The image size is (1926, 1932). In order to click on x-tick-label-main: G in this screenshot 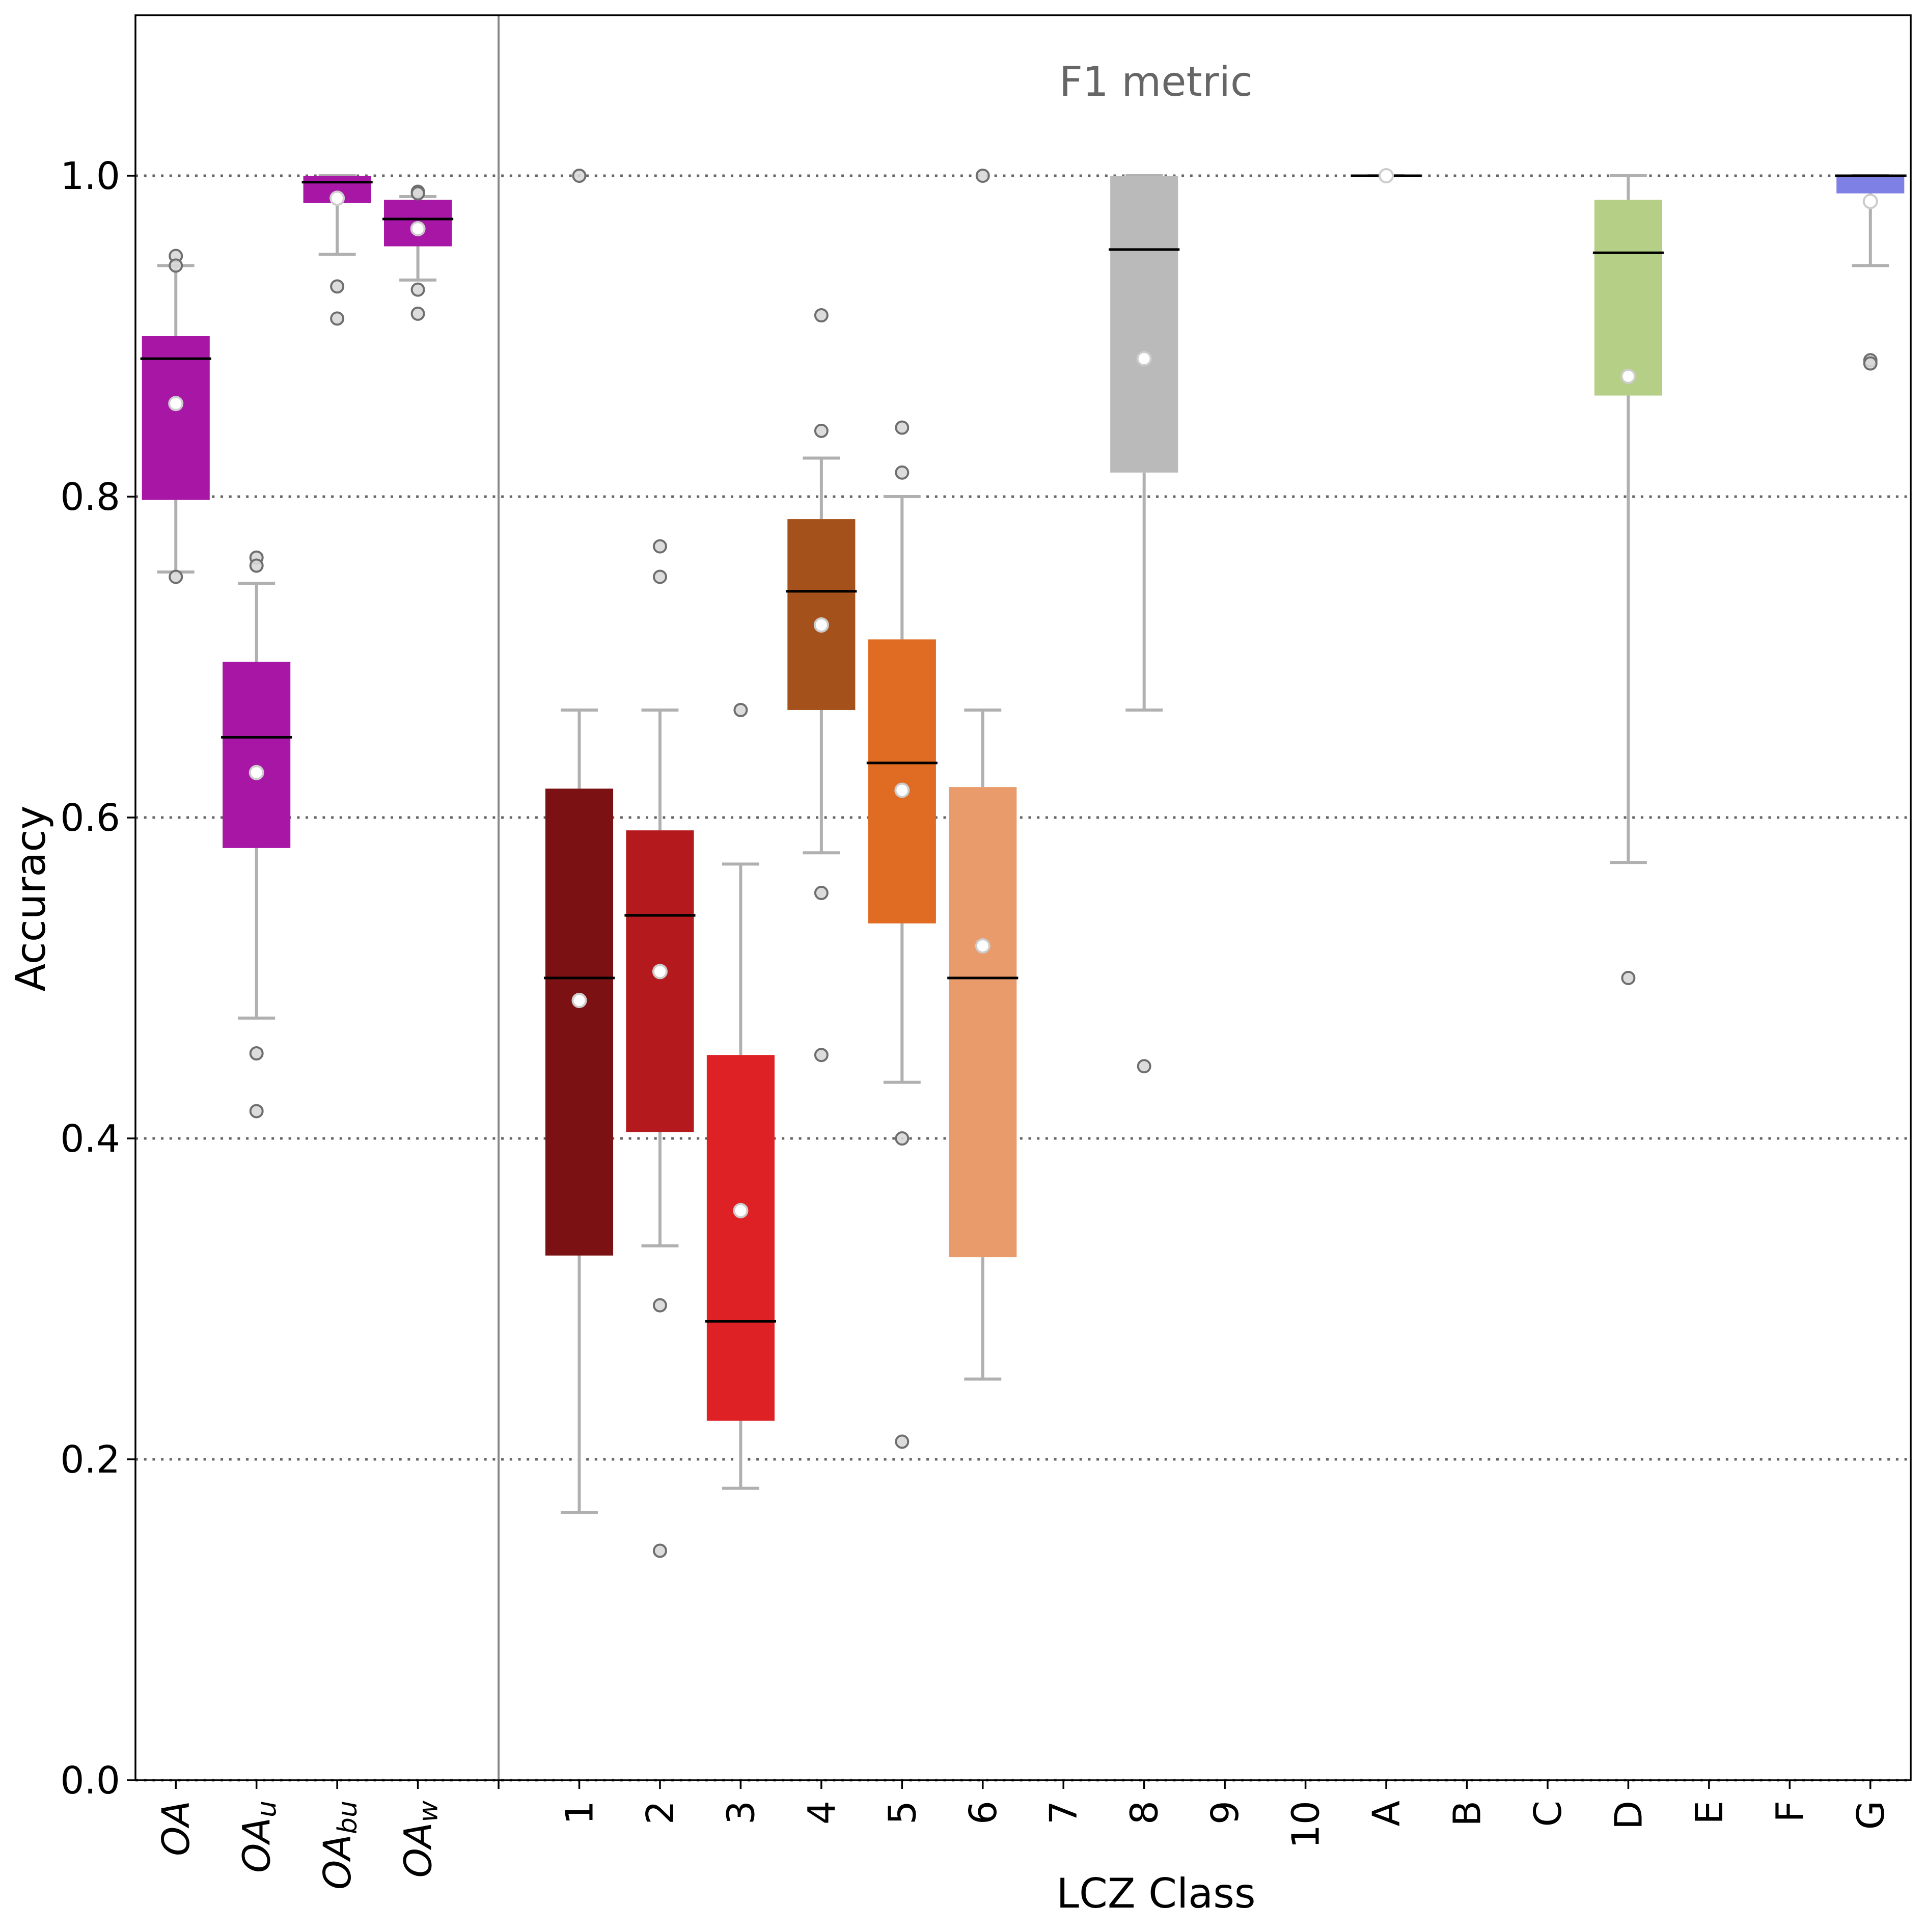, I will do `click(1871, 1815)`.